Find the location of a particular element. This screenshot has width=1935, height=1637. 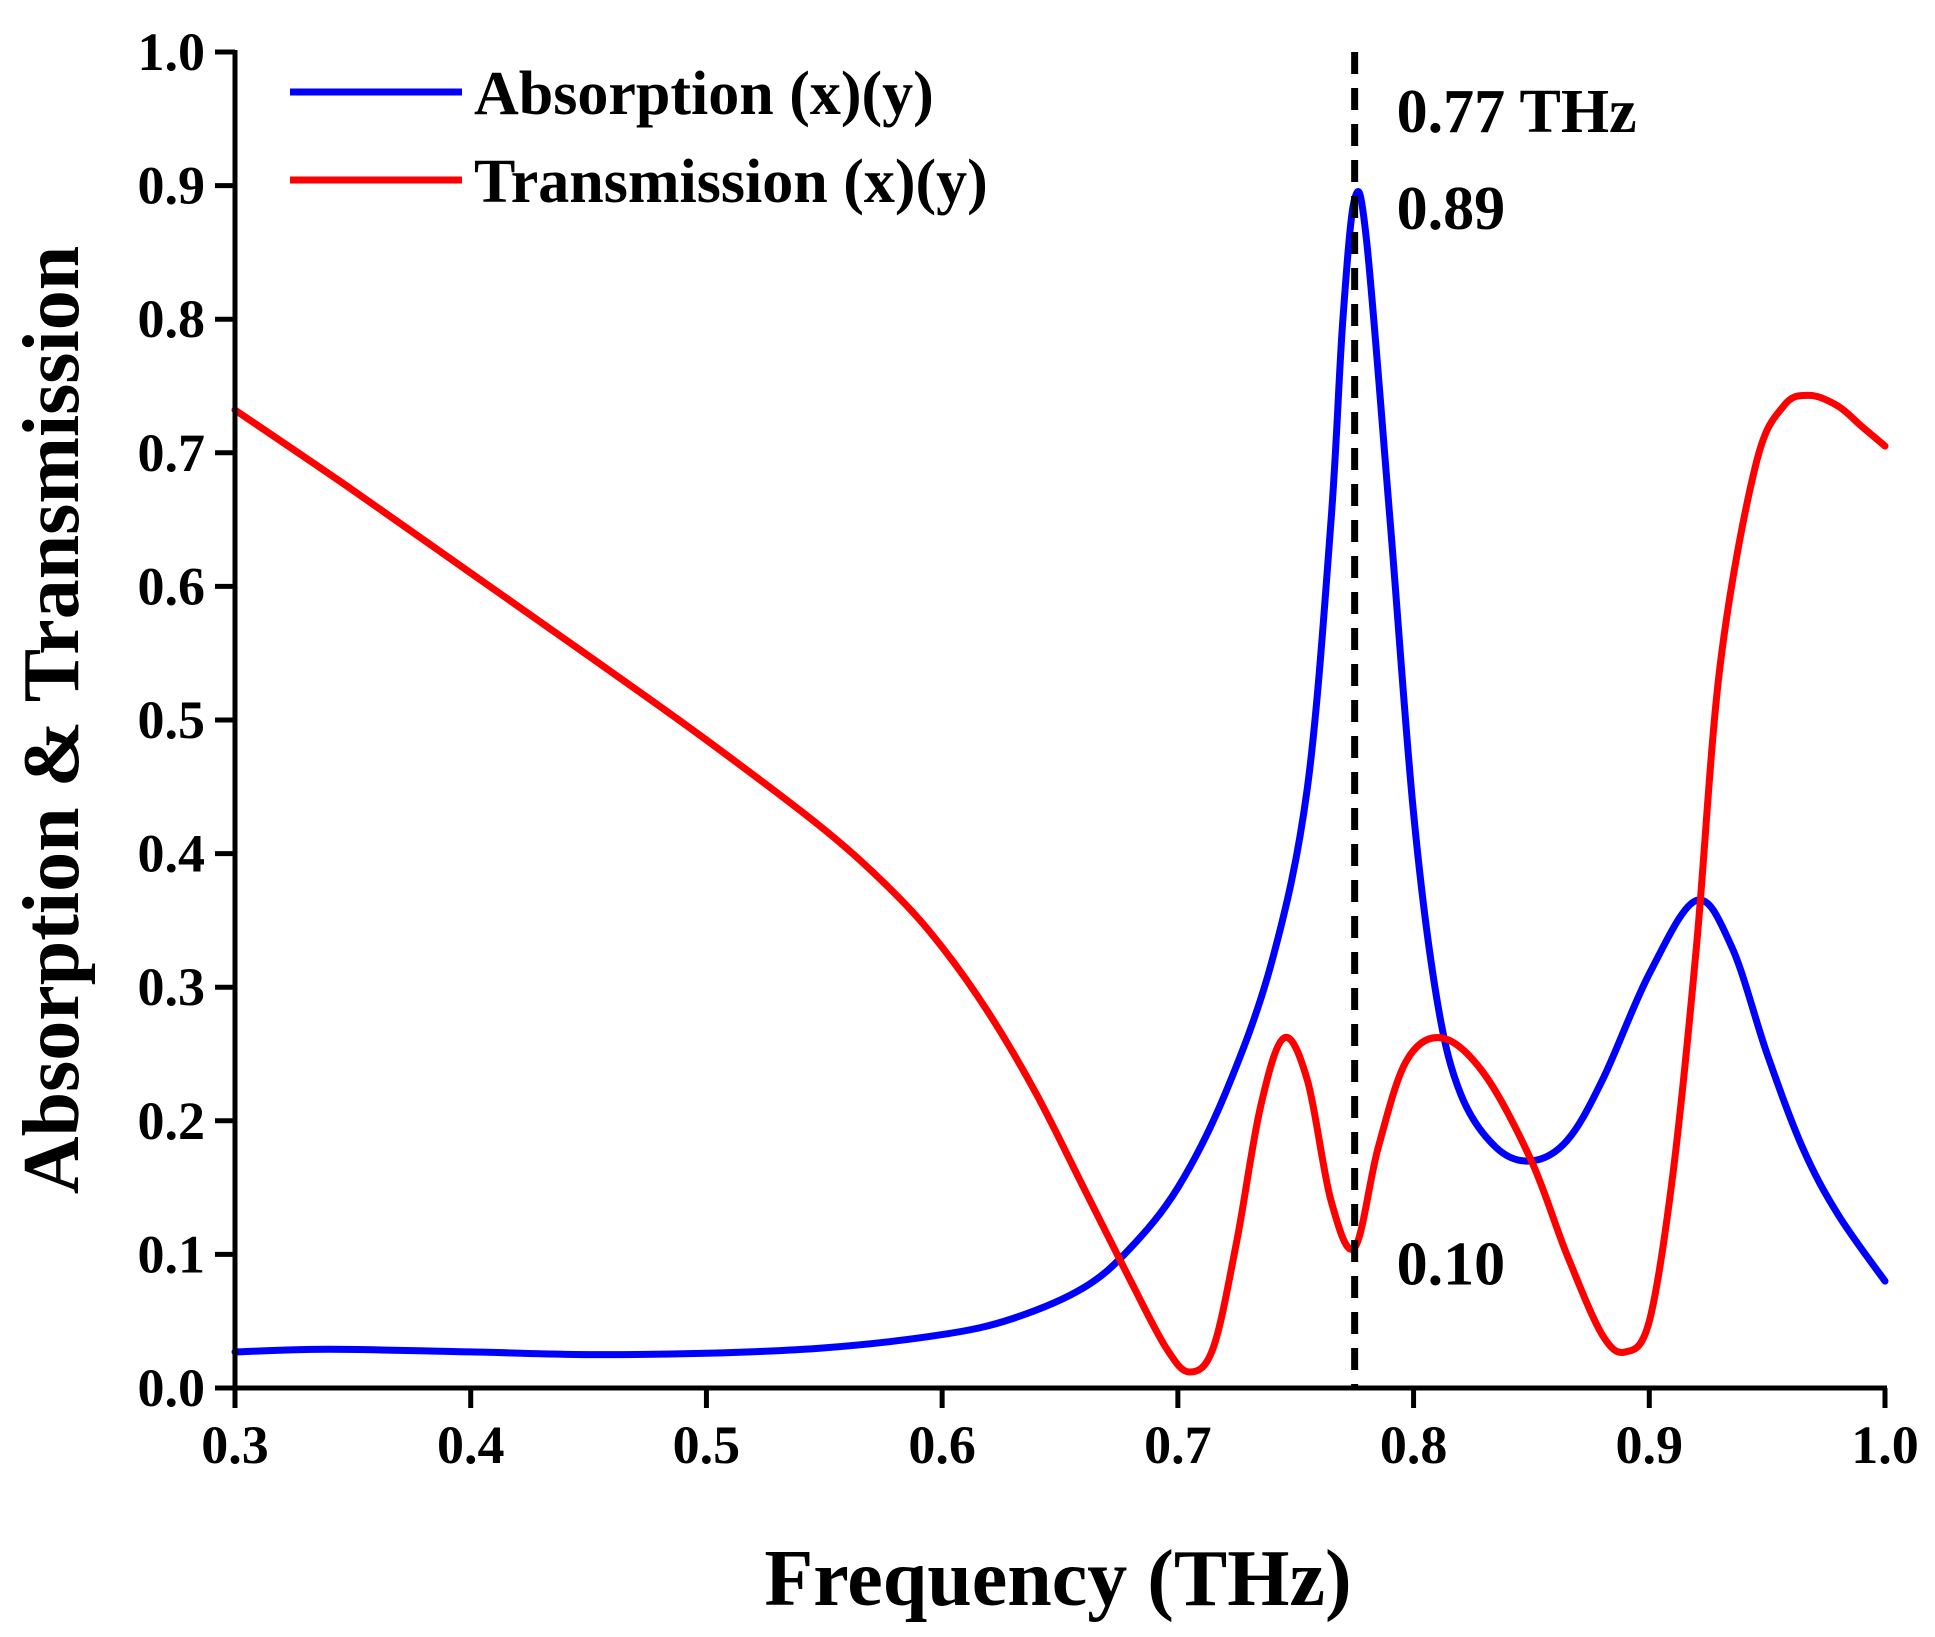

y-tick-label: 1.0 is located at coordinates (172, 52).